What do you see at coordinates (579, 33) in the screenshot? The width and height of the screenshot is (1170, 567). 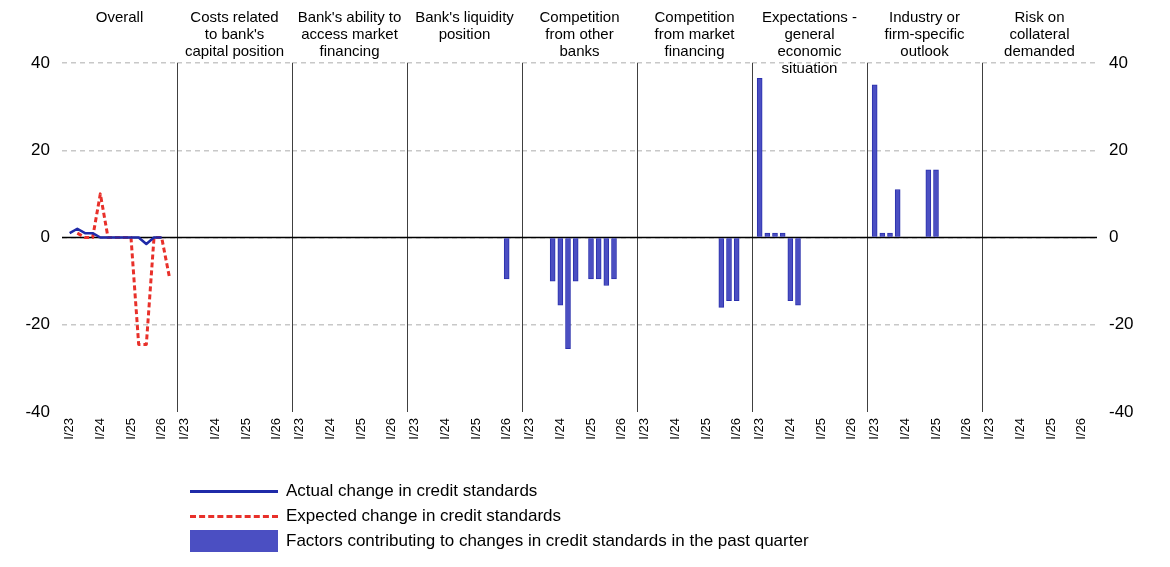 I see `chart-title: Competition from other banks` at bounding box center [579, 33].